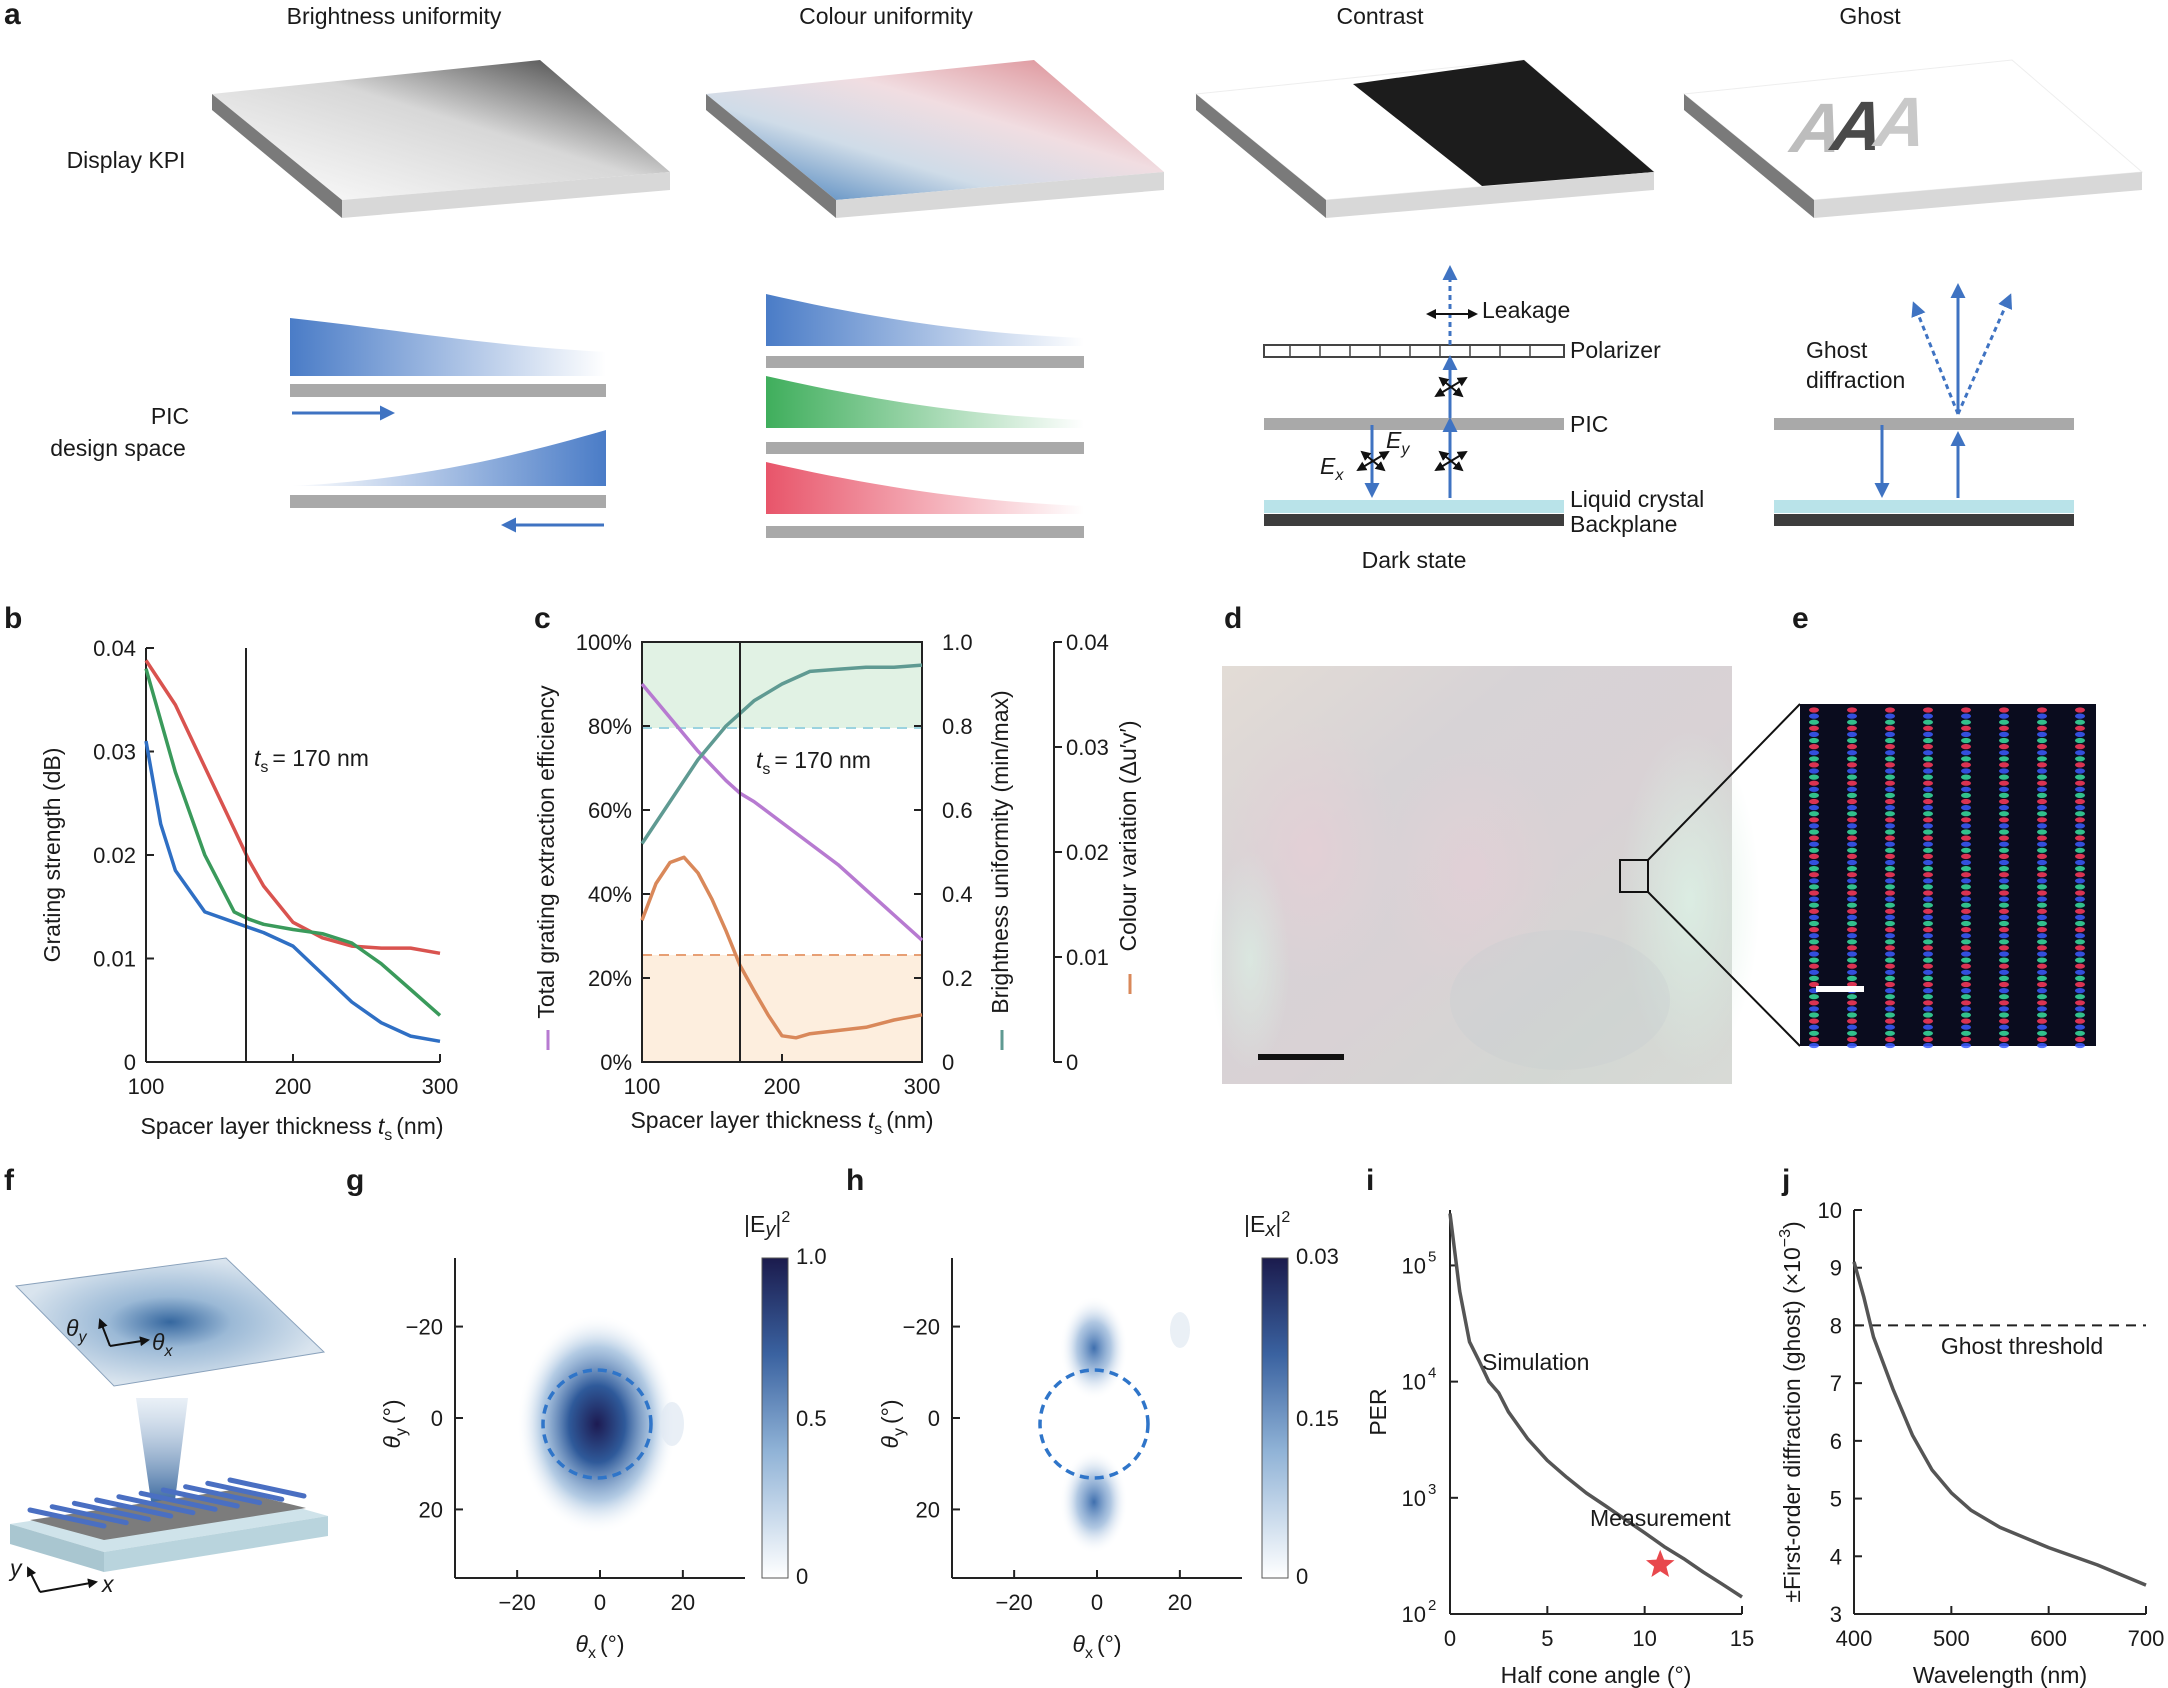 This screenshot has width=2168, height=1688. What do you see at coordinates (1854, 1638) in the screenshot?
I see `j-xtick-label: 400` at bounding box center [1854, 1638].